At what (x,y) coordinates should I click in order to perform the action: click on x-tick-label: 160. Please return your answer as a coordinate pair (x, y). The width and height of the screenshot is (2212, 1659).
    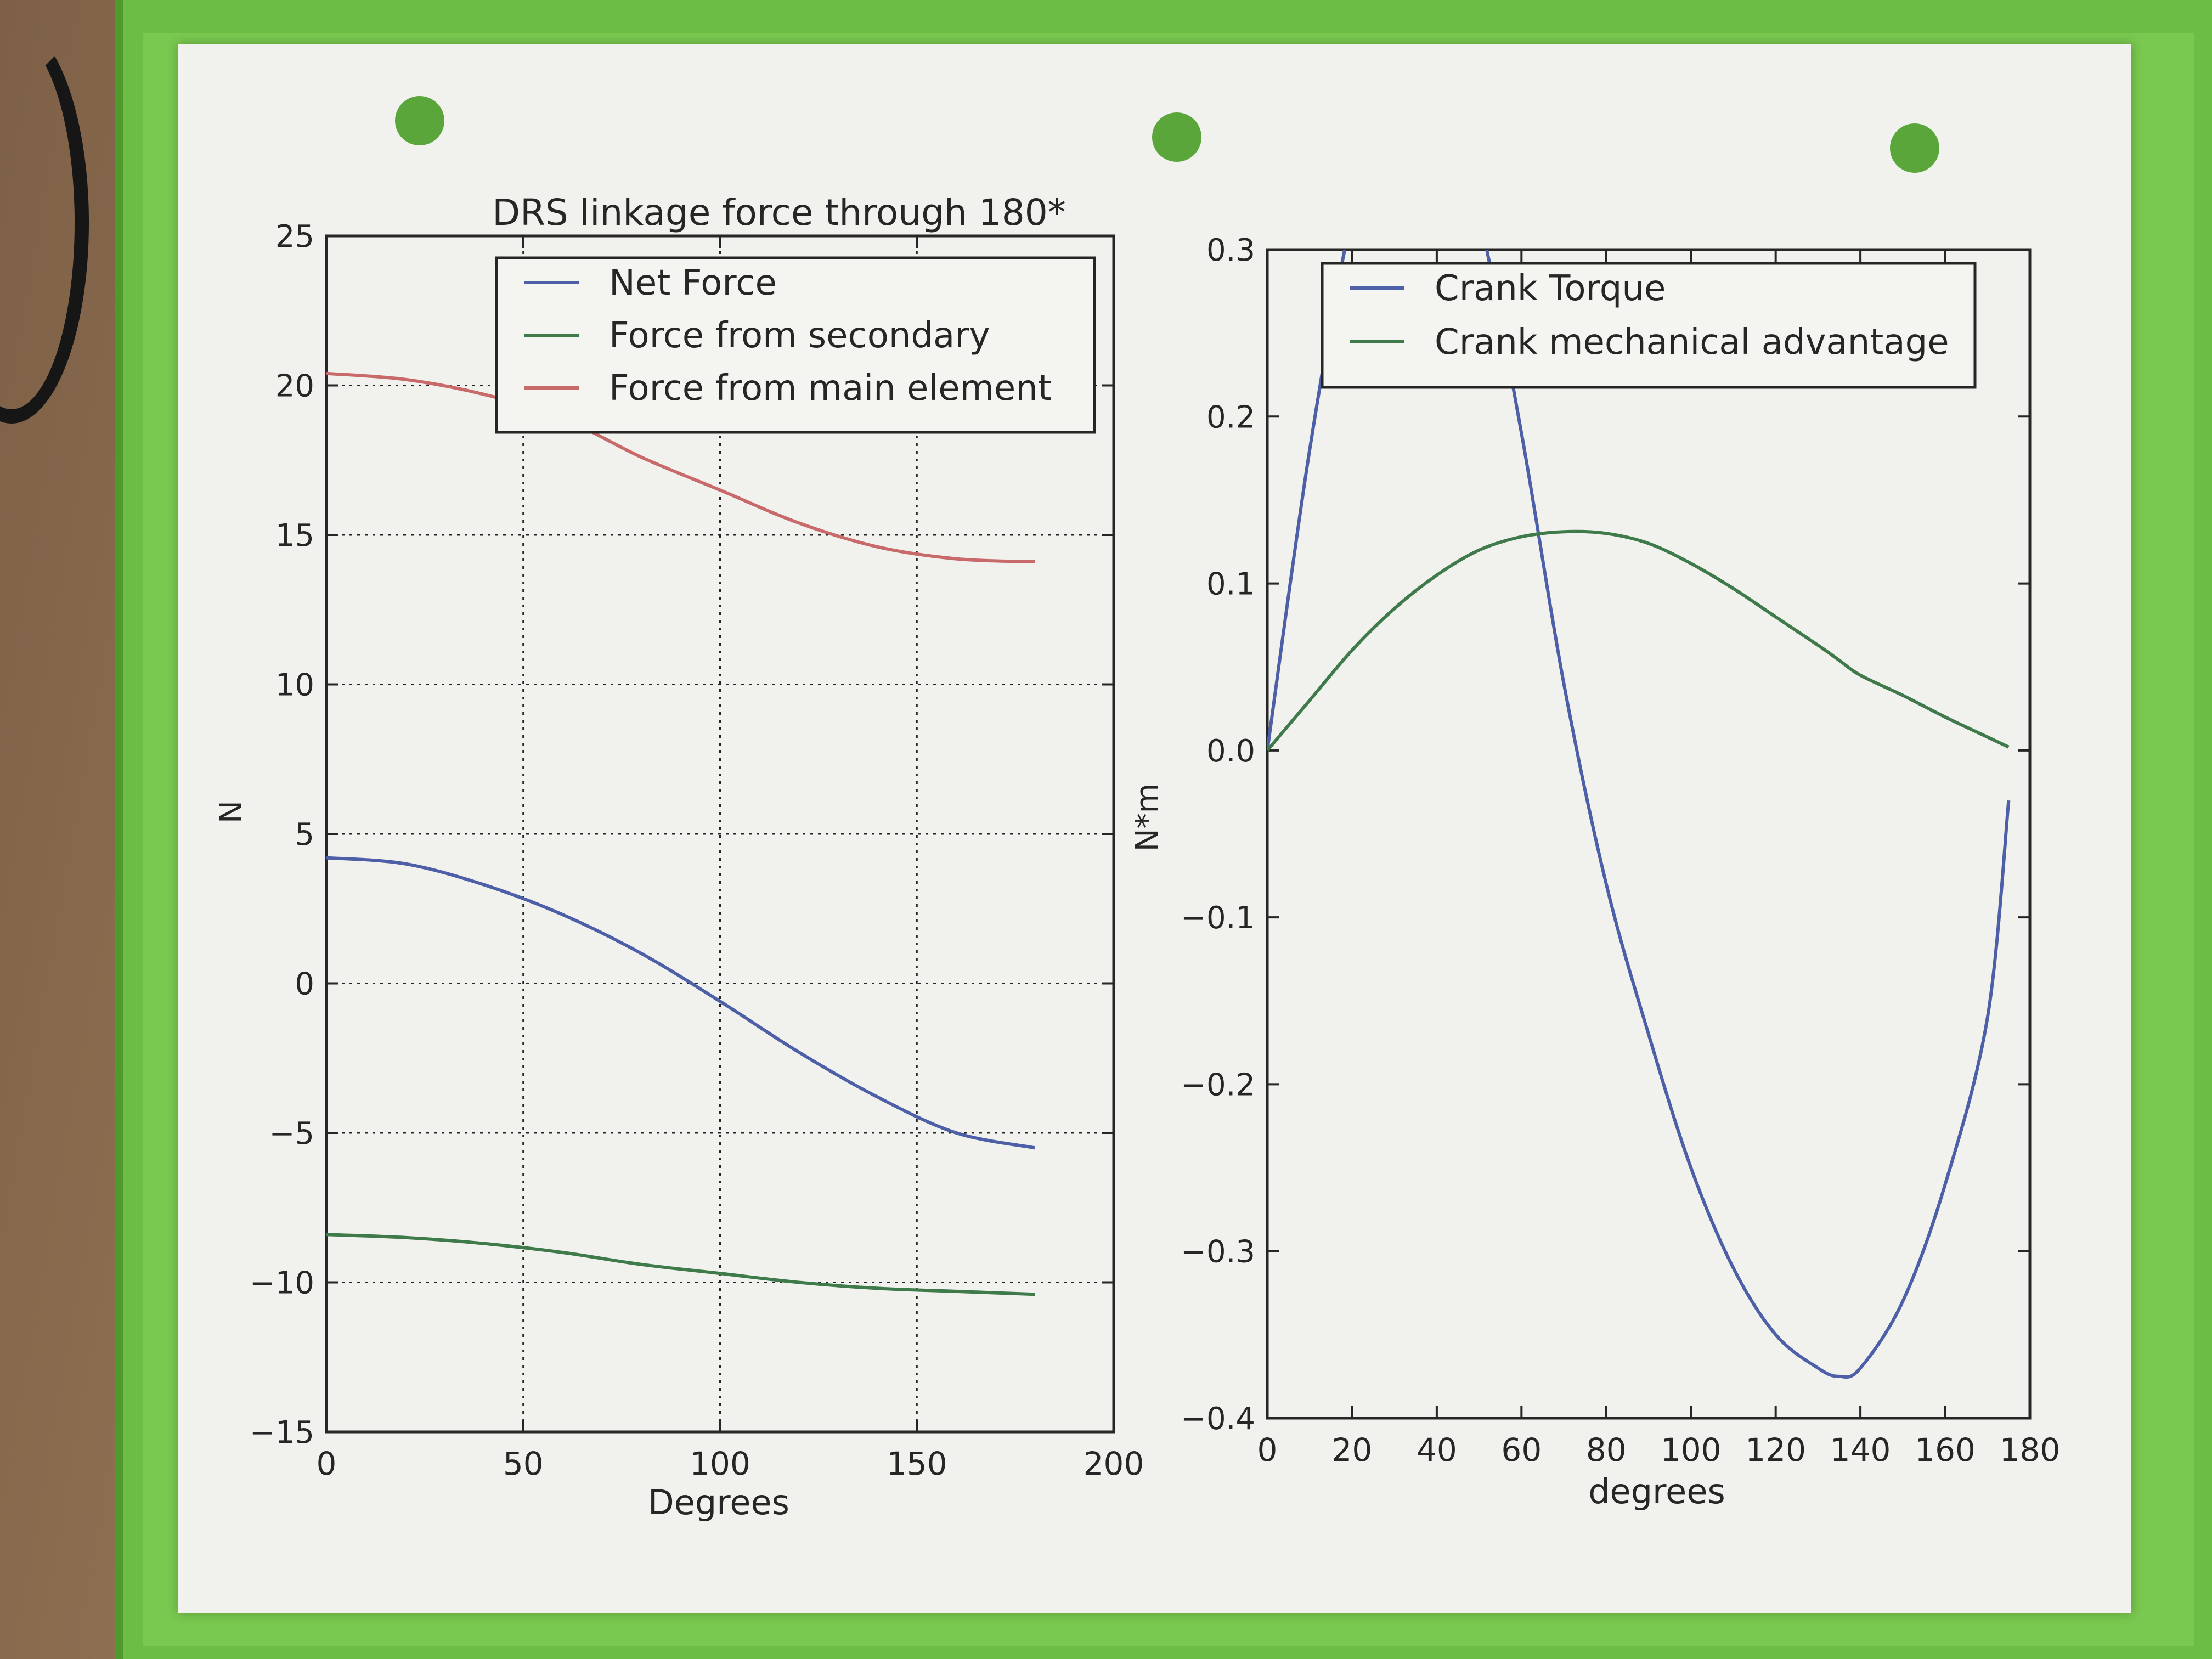
    Looking at the image, I should click on (1946, 1450).